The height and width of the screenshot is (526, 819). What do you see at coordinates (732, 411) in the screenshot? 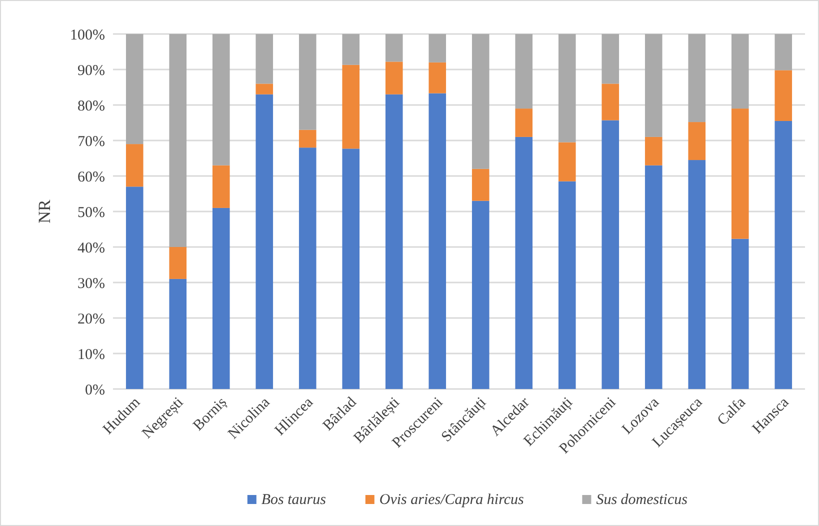
I see `x-tick-label: Calfa` at bounding box center [732, 411].